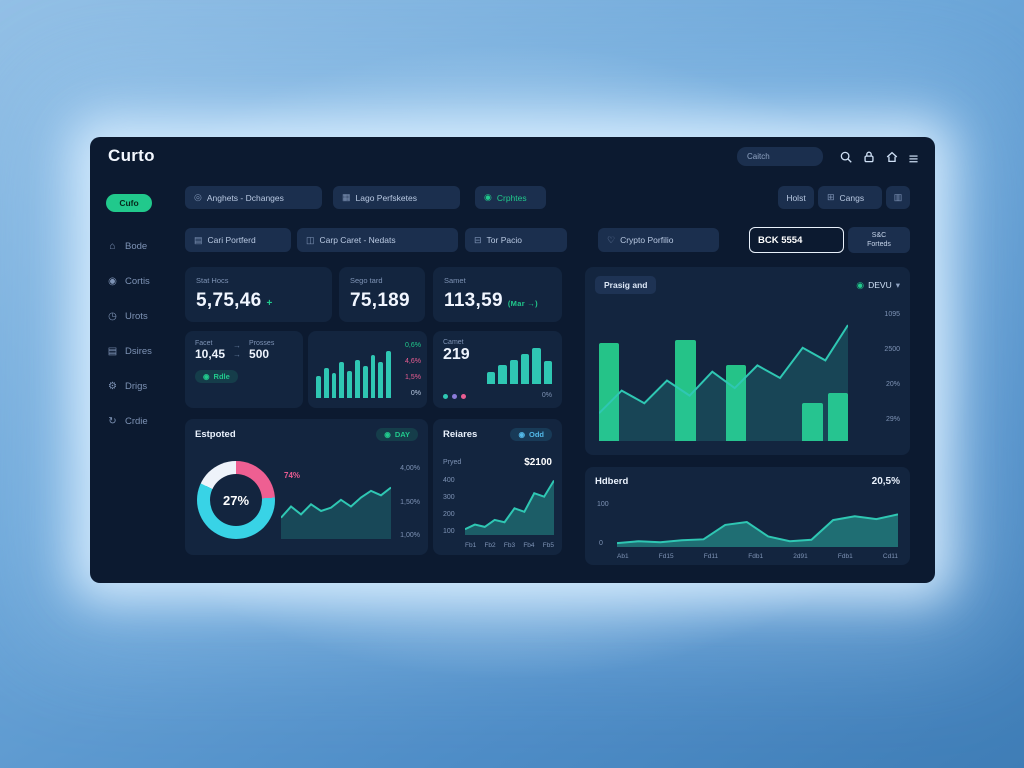 This screenshot has width=1024, height=768. I want to click on ticker-input, so click(796, 240).